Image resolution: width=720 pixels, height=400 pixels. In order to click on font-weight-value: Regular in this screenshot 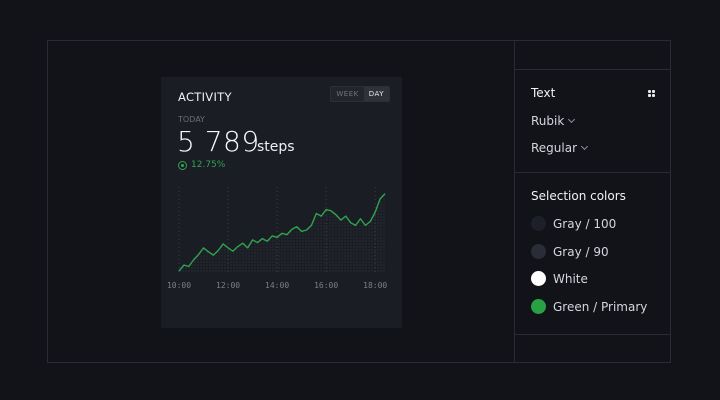, I will do `click(554, 148)`.